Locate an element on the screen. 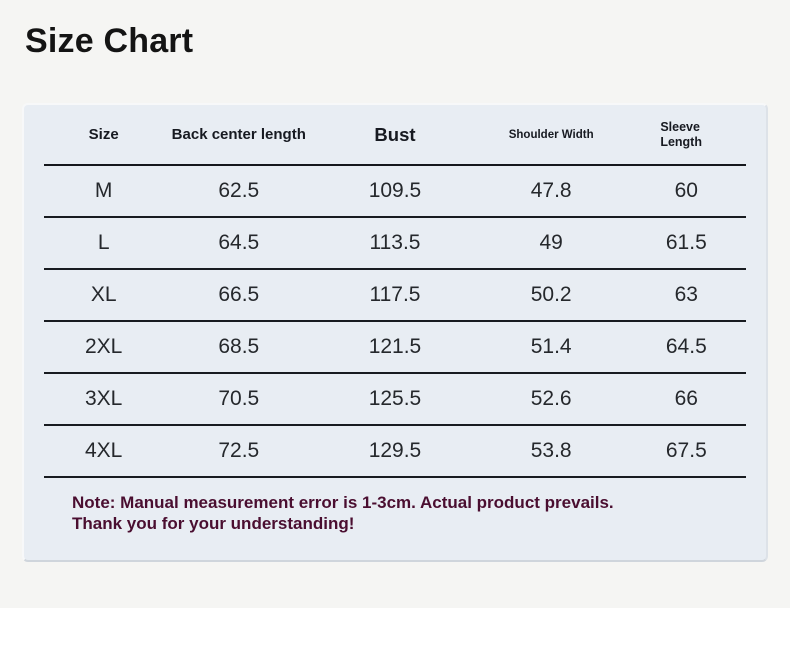  measurement-cell: 129.5 is located at coordinates (395, 451).